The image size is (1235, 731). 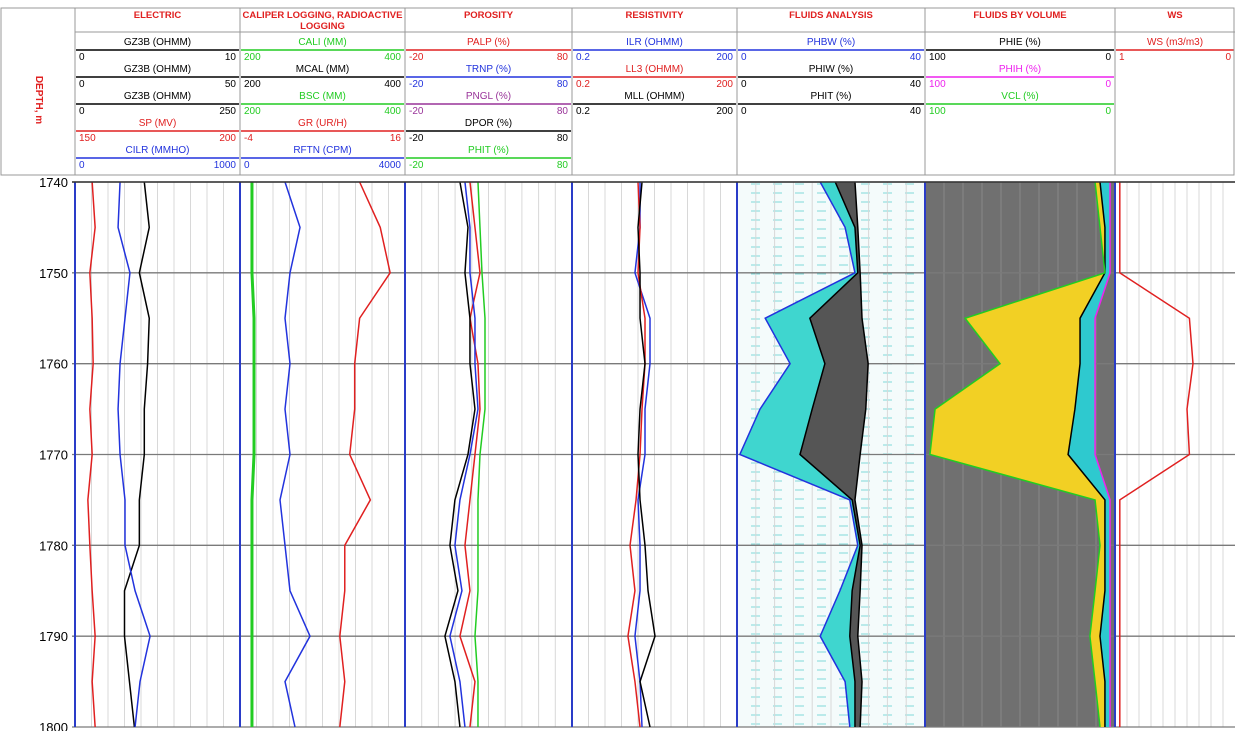 I want to click on scale-min: 1, so click(x=1122, y=57).